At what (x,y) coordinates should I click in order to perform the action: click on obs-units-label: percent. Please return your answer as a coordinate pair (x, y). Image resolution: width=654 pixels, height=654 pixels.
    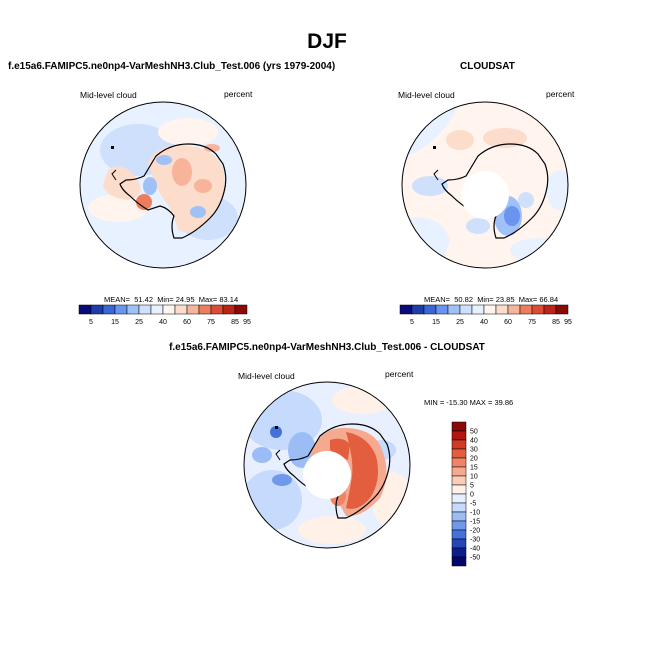
    Looking at the image, I should click on (560, 94).